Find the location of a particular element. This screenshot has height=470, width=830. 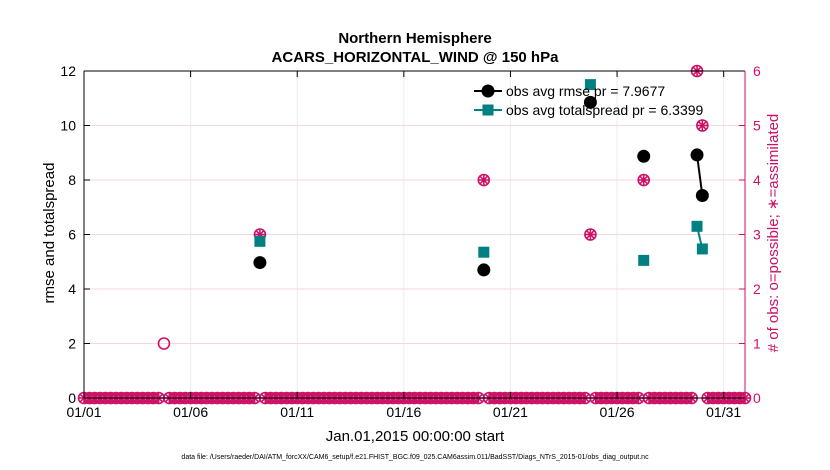

chart-title-line-1: Northern Hemisphere is located at coordinates (414, 38).